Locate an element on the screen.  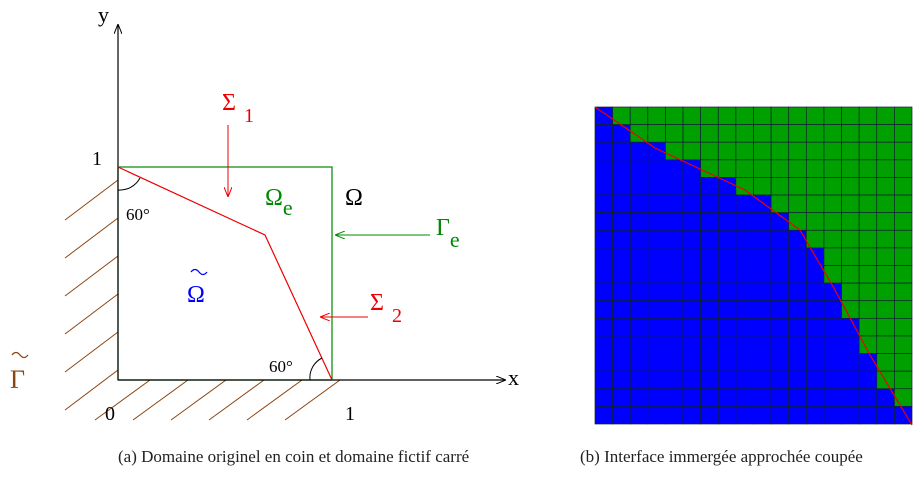
tick-label: 1 is located at coordinates (97, 159).